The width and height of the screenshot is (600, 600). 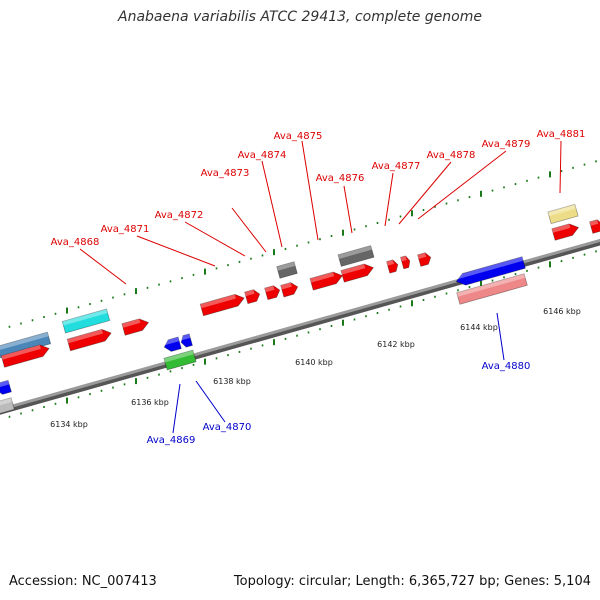 I want to click on scale-label: 6142 kbp, so click(x=396, y=344).